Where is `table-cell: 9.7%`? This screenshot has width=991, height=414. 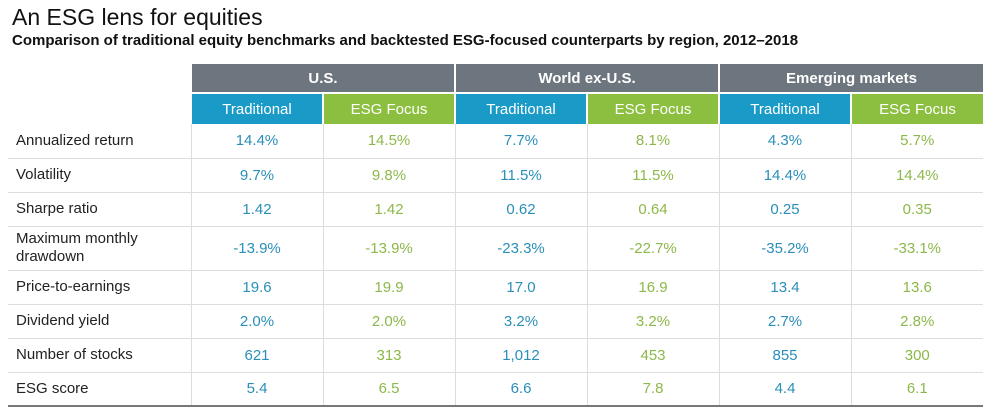
table-cell: 9.7% is located at coordinates (256, 175).